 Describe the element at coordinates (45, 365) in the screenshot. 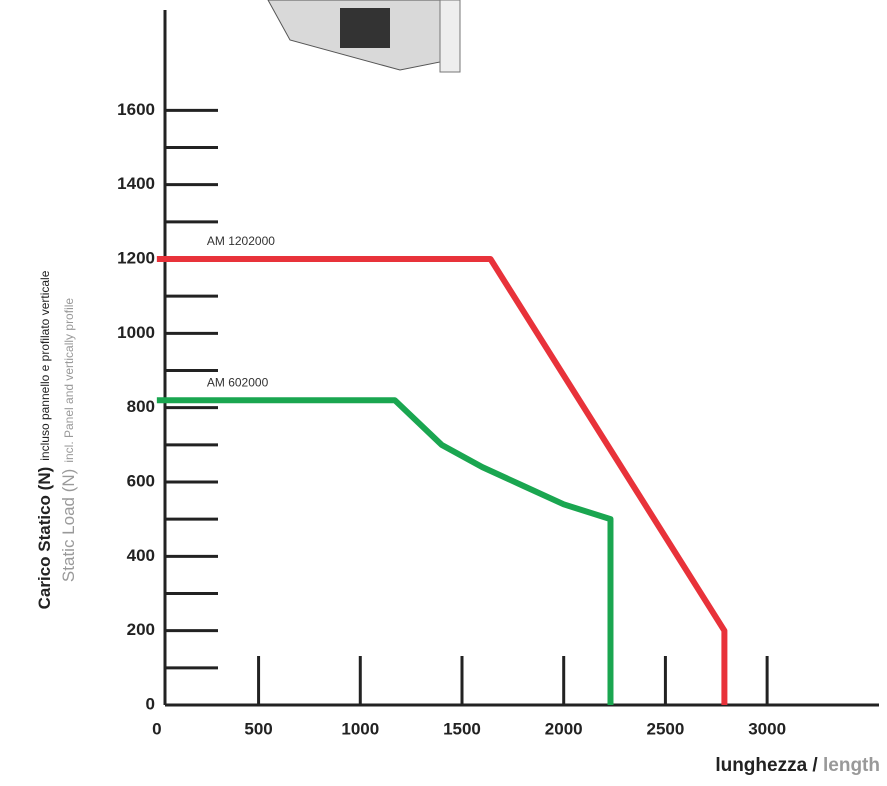

I see `y-title-note: incluso pannello e profilato verticale` at that location.